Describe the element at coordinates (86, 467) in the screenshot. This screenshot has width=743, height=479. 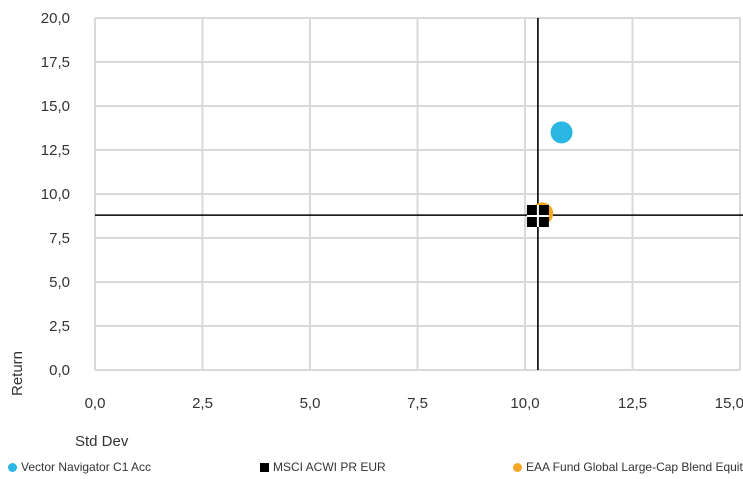
I see `legend-label: Vector Navigator C1 Acc` at that location.